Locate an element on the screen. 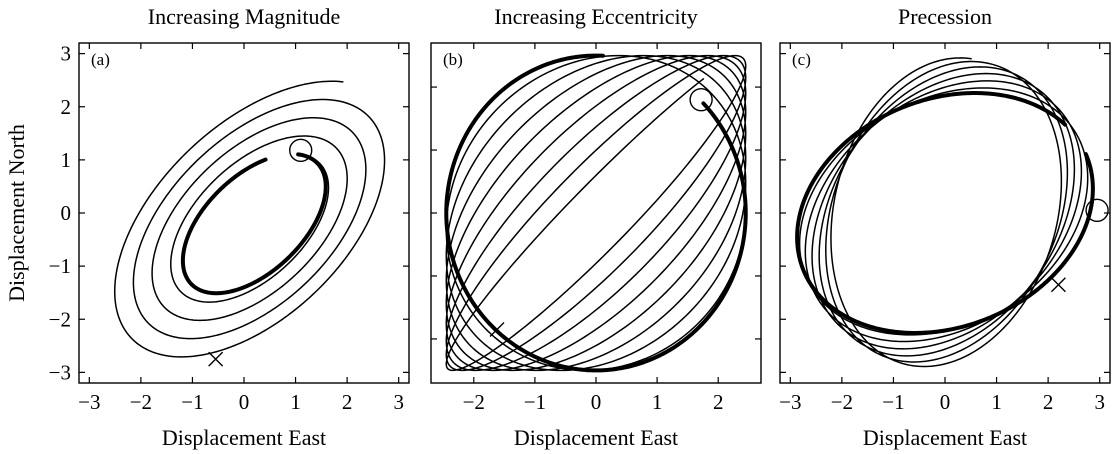 This screenshot has width=1120, height=454. chart-title-a: Increasing Magnitude is located at coordinates (244, 16).